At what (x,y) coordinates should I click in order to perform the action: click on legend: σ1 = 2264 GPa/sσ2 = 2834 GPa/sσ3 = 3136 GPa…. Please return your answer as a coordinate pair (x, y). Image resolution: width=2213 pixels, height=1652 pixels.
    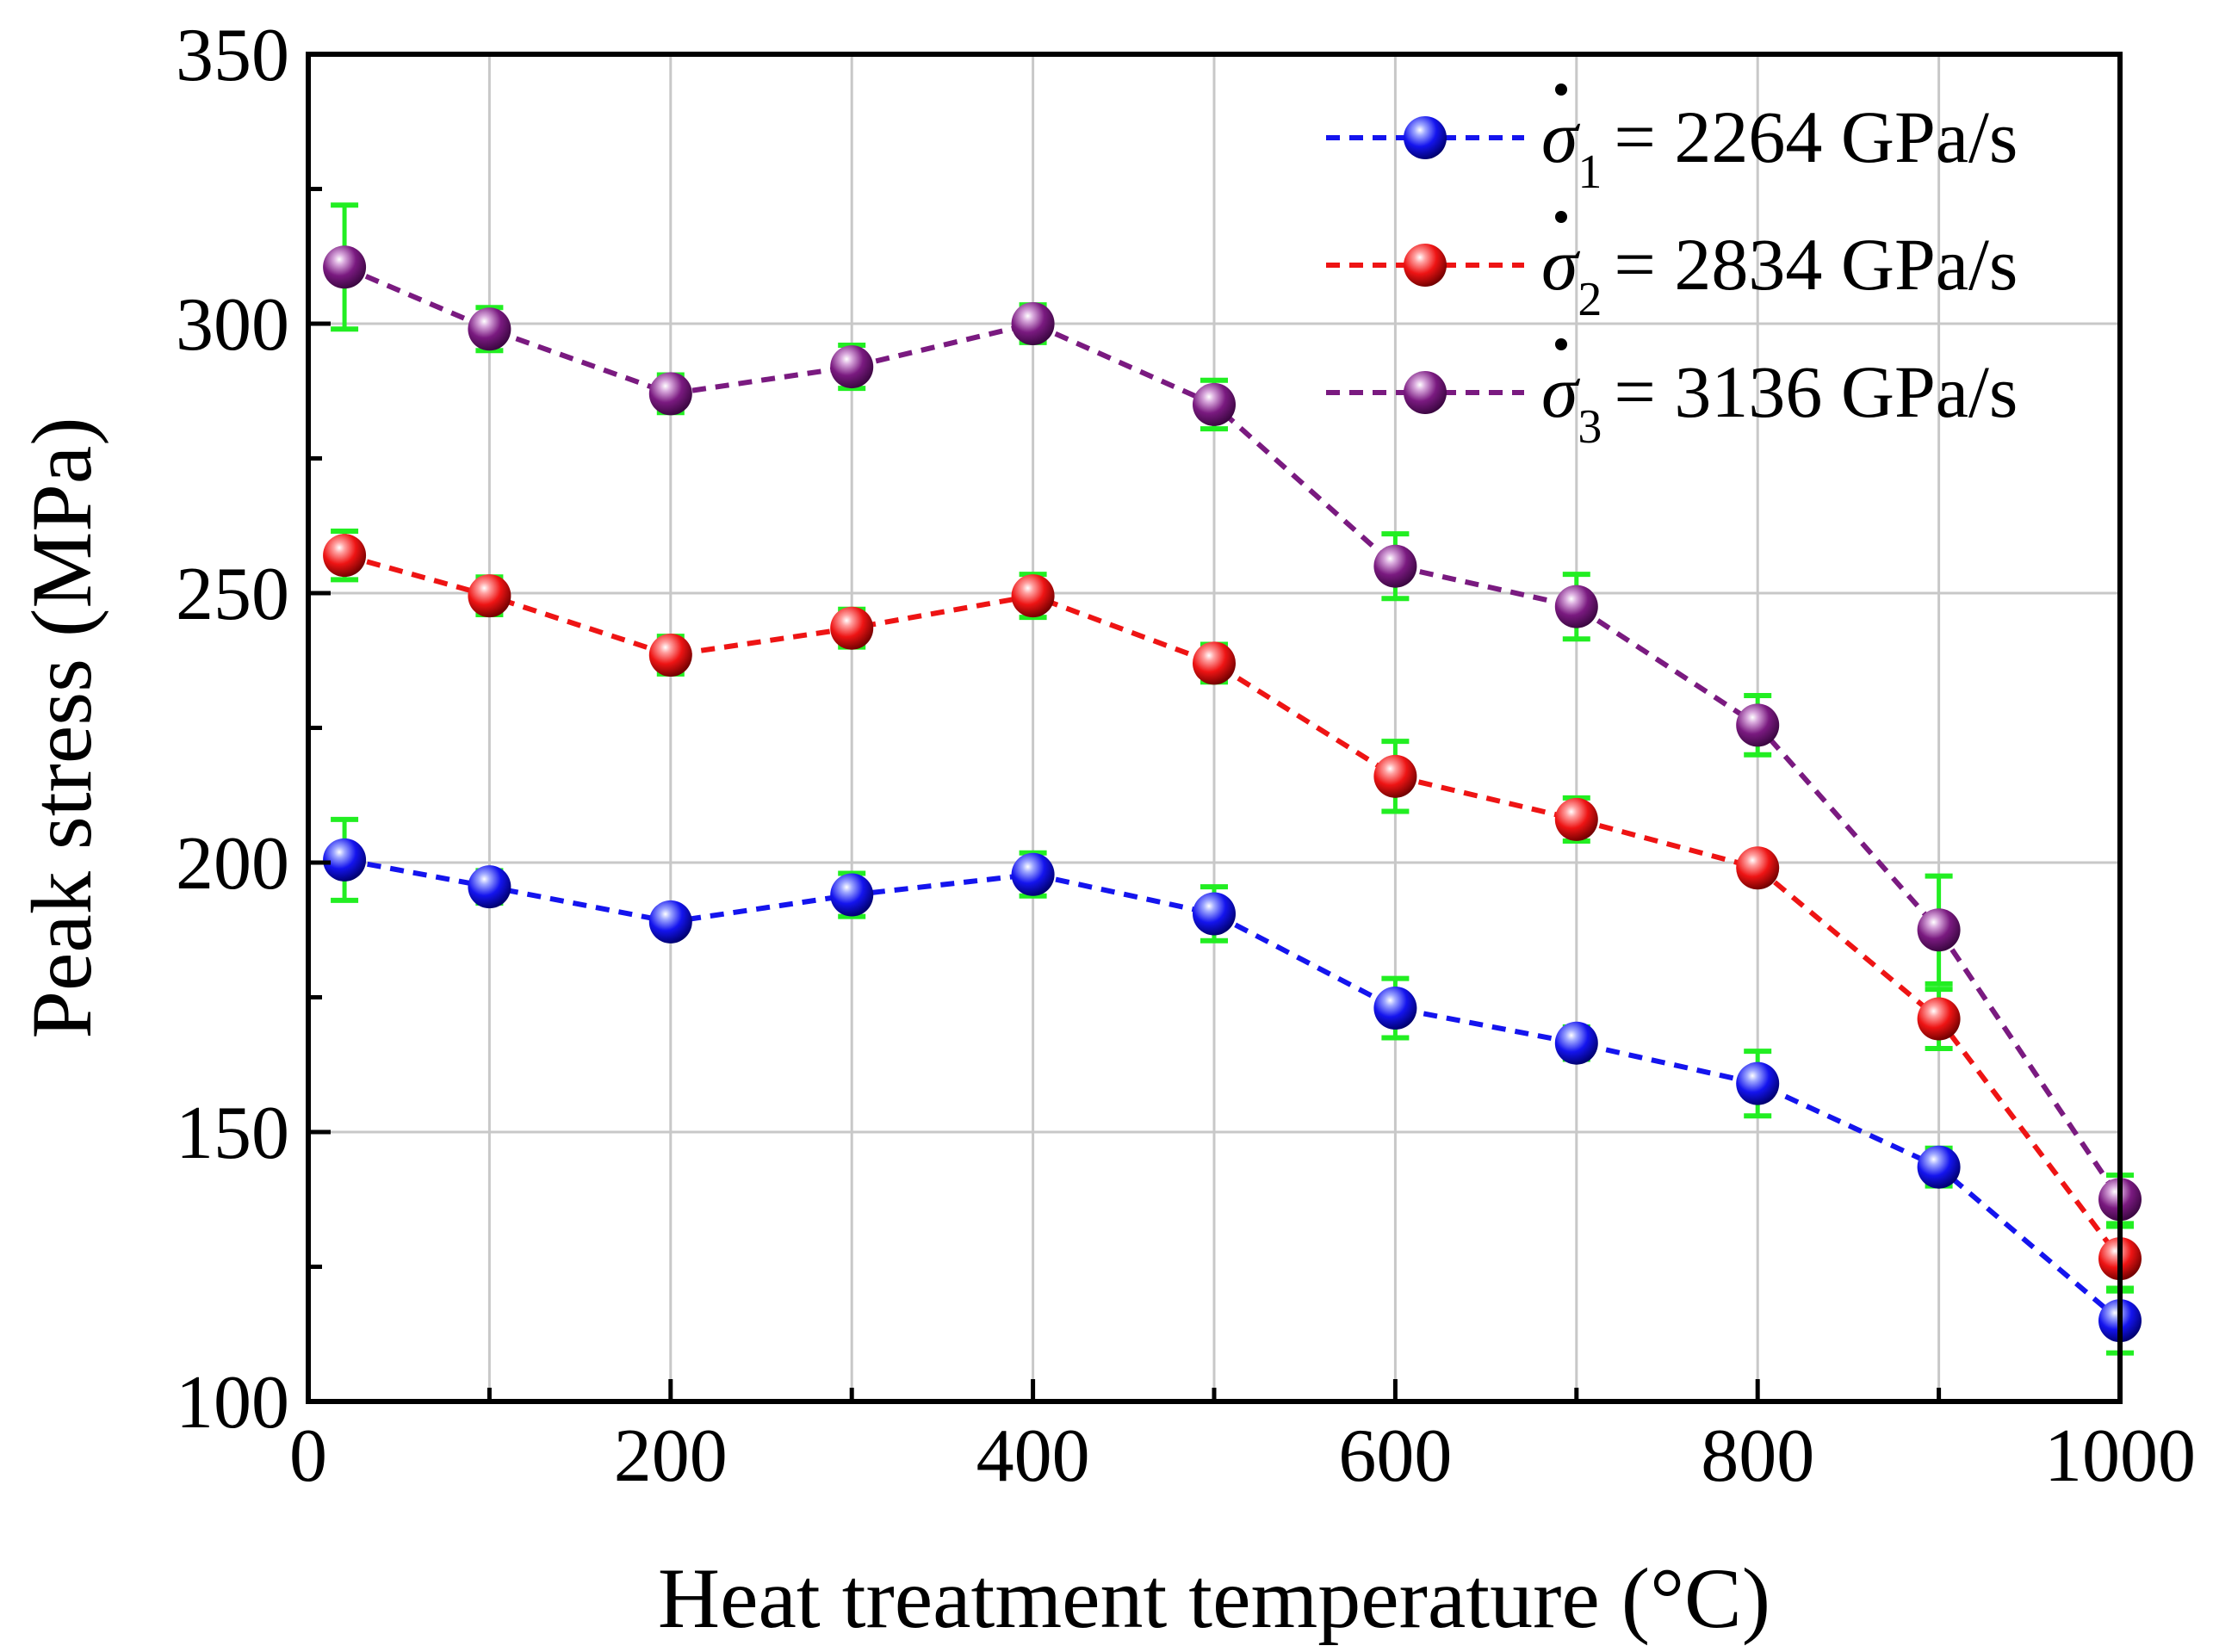
    Looking at the image, I should click on (1672, 269).